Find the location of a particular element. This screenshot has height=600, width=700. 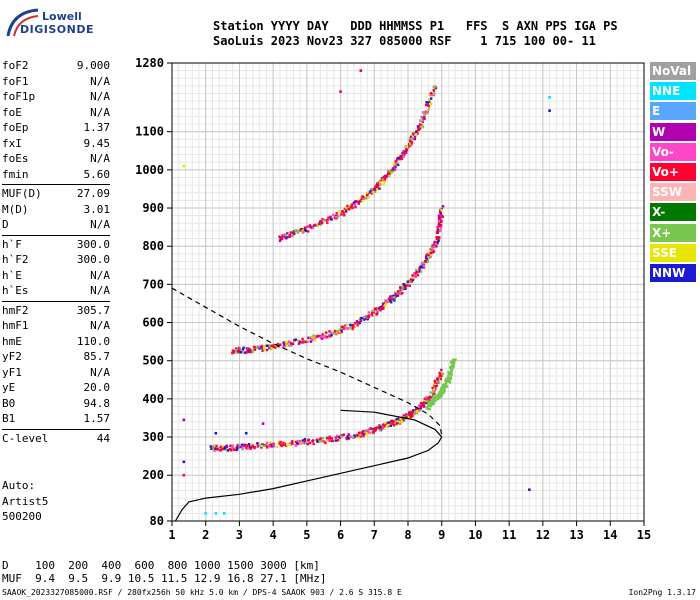

y-tick-label: 700 is located at coordinates (153, 284).